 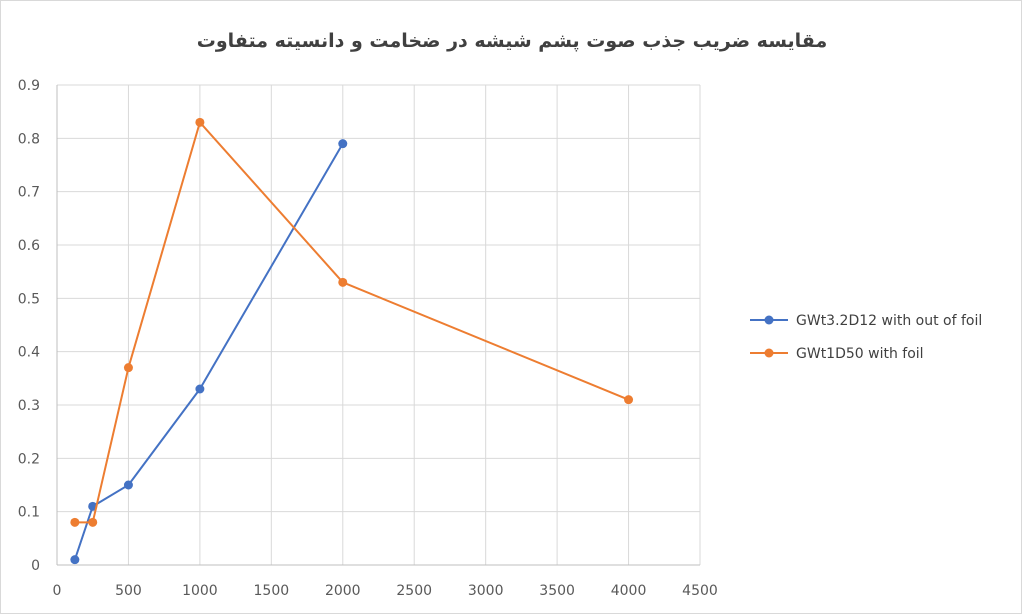 What do you see at coordinates (29, 139) in the screenshot?
I see `y-tick-label: 0.8` at bounding box center [29, 139].